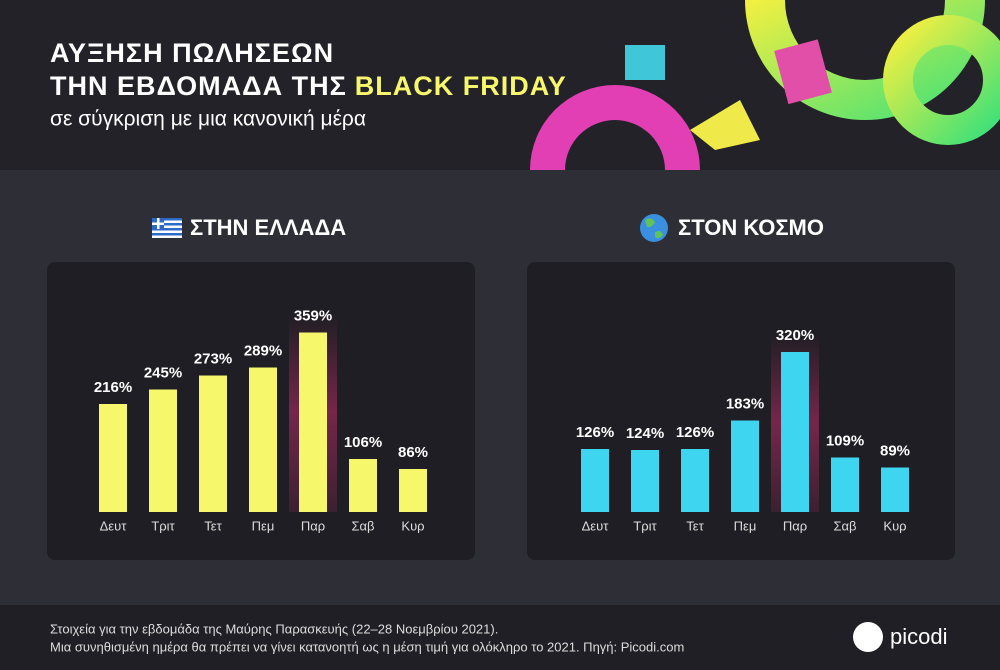 The image size is (1000, 670). What do you see at coordinates (615, 127) in the screenshot?
I see `decor-arc` at bounding box center [615, 127].